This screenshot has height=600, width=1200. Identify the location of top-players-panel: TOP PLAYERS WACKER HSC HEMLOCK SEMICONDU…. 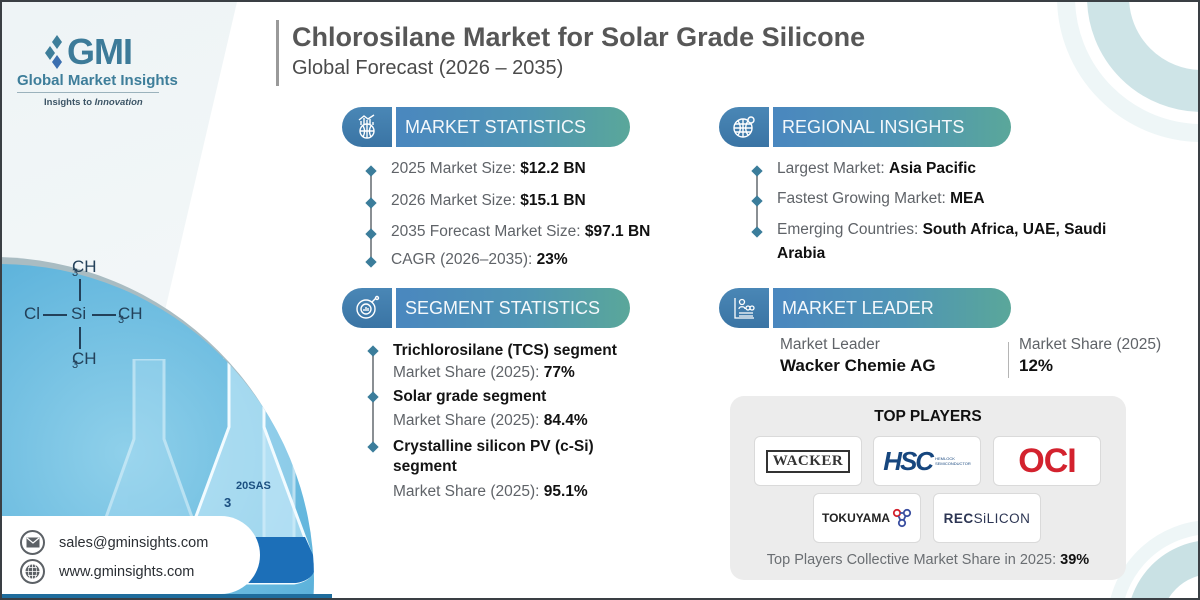
(928, 488).